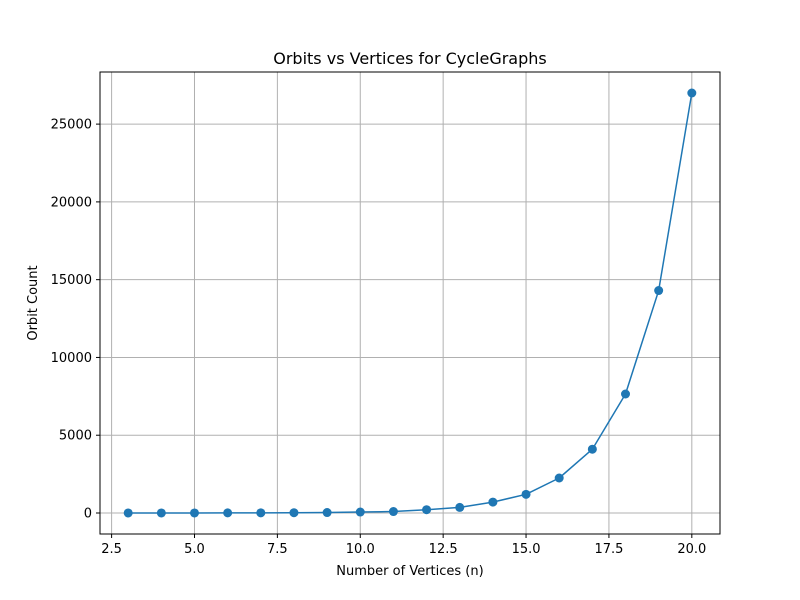  Describe the element at coordinates (71, 125) in the screenshot. I see `y-tick-label: 25000` at that location.